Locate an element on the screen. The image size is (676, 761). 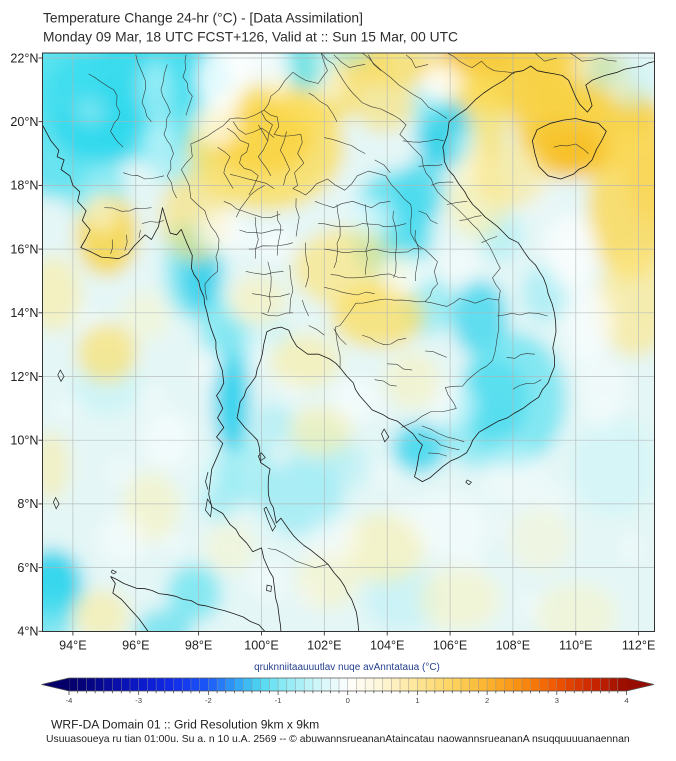
svg-text: 3 is located at coordinates (557, 700).